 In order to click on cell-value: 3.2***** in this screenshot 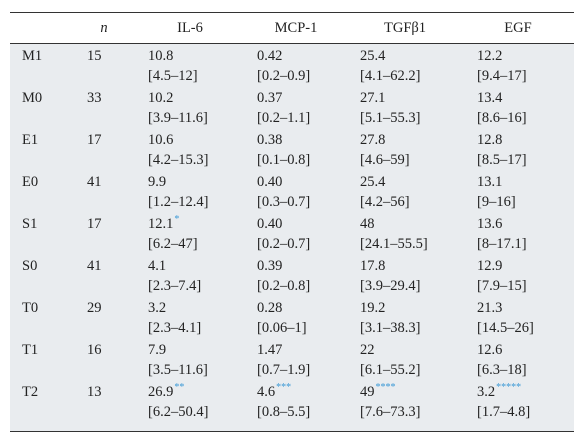, I will do `click(499, 392)`.